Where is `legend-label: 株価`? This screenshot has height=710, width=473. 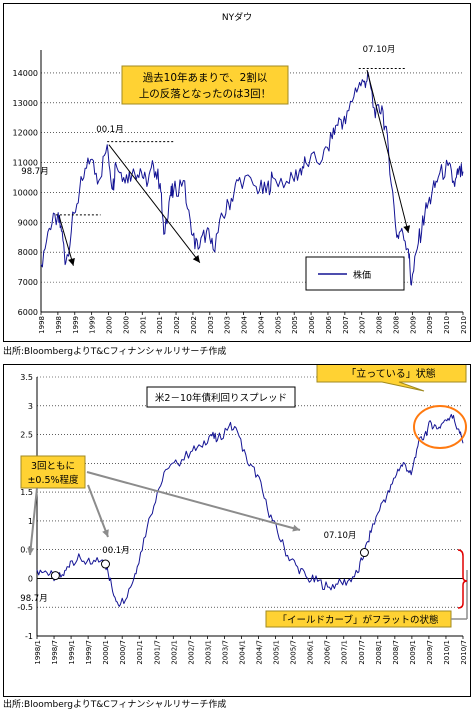 legend-label: 株価 is located at coordinates (362, 275).